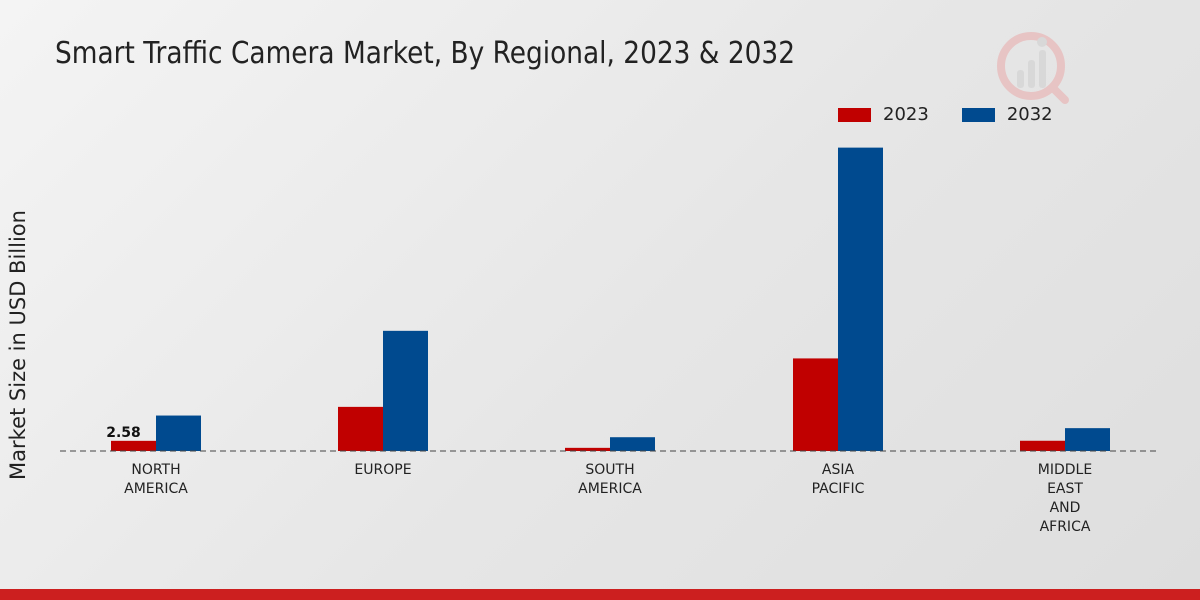 The width and height of the screenshot is (1200, 600). I want to click on footer-bar, so click(600, 594).